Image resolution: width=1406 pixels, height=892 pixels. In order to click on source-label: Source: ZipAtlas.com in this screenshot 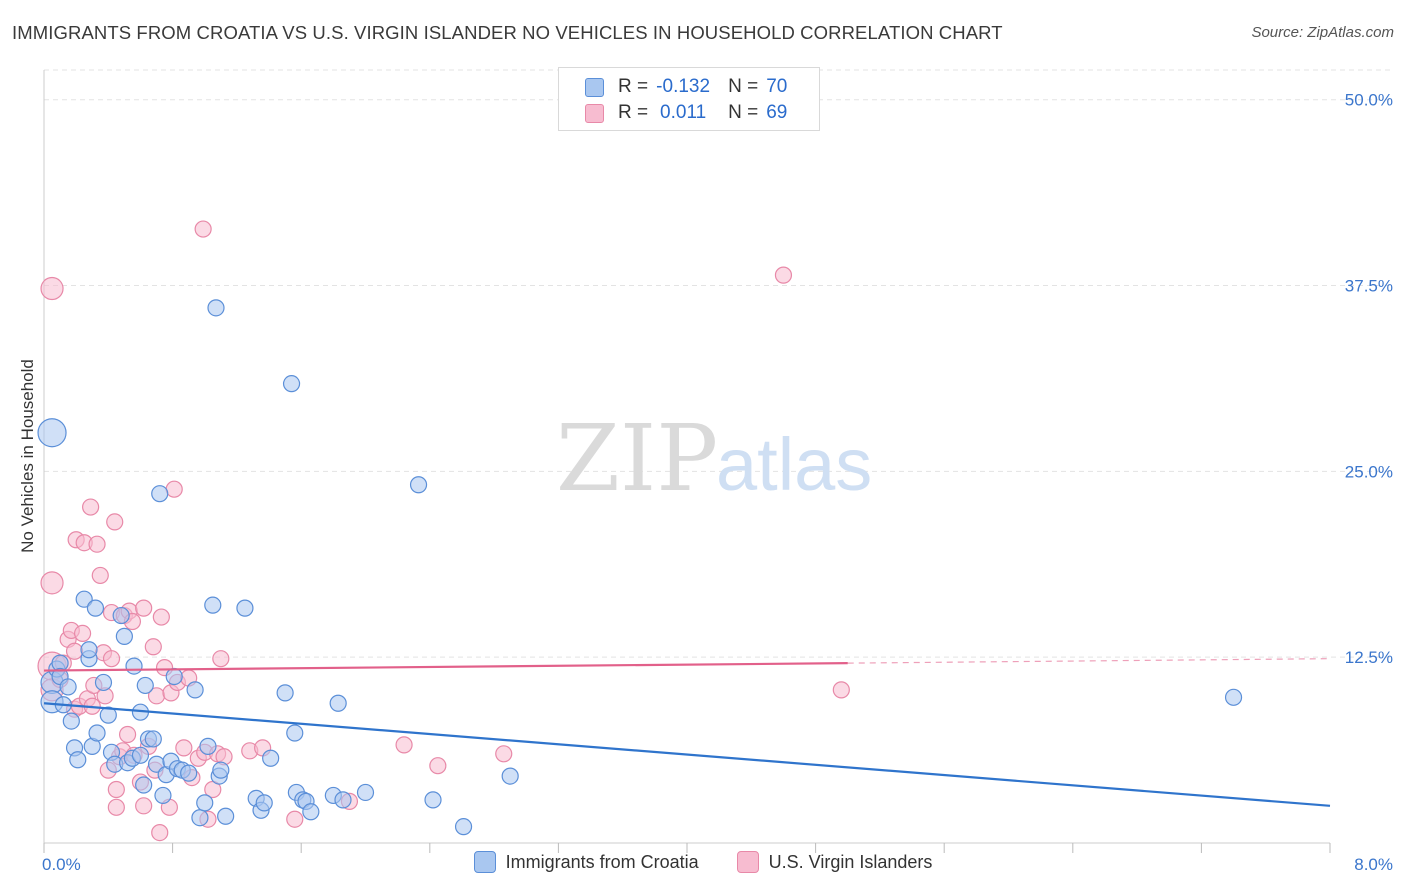, I will do `click(1322, 32)`.